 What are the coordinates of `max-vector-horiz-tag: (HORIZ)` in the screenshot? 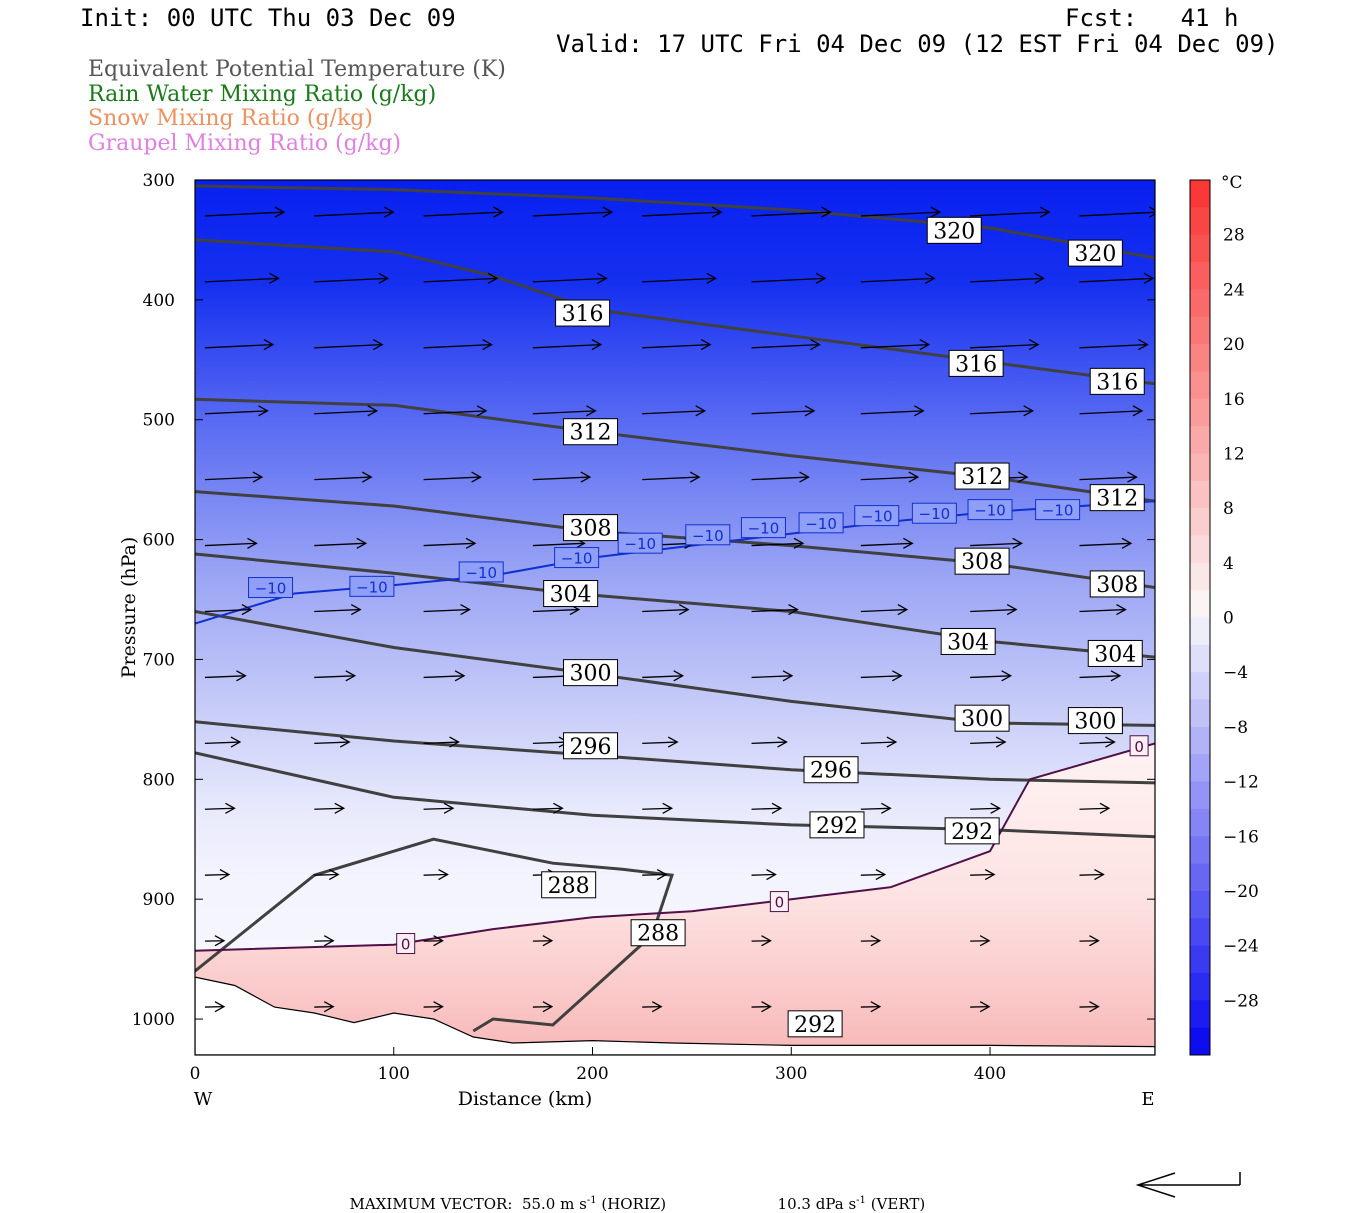 It's located at (633, 1204).